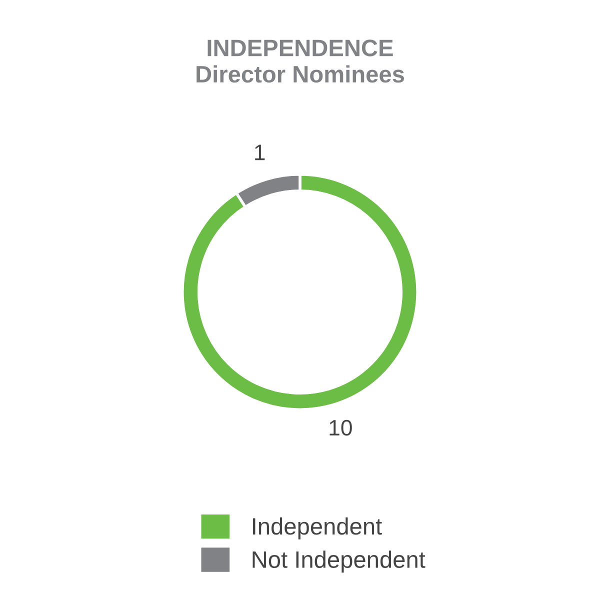 The image size is (600, 600). I want to click on data-label: 1, so click(260, 152).